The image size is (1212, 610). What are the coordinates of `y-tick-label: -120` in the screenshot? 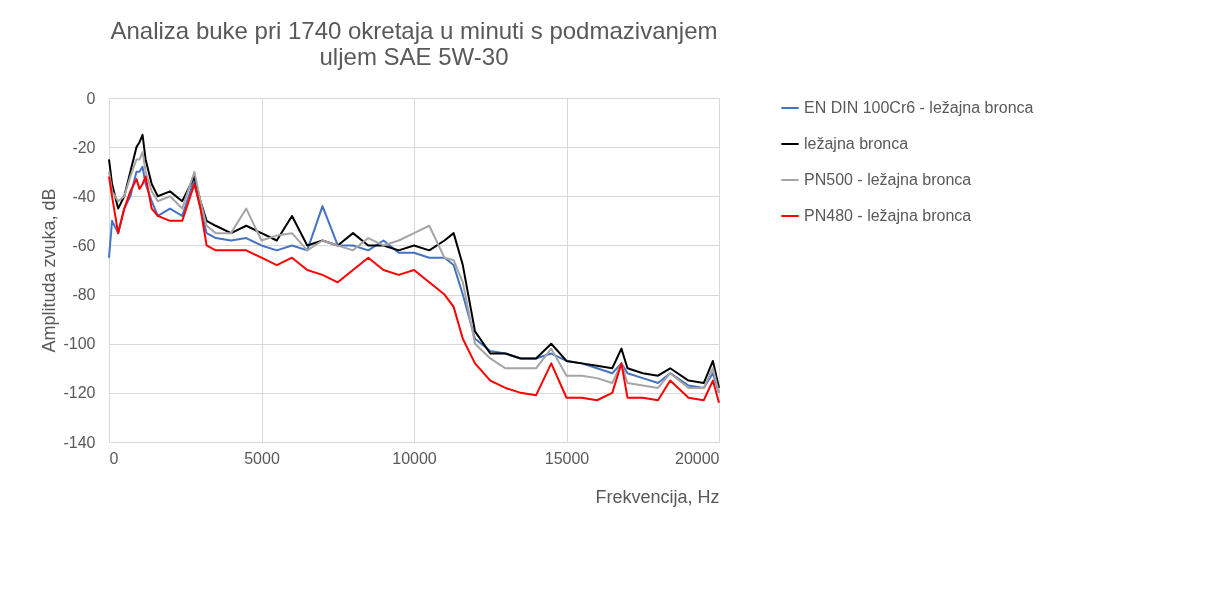 It's located at (79, 393).